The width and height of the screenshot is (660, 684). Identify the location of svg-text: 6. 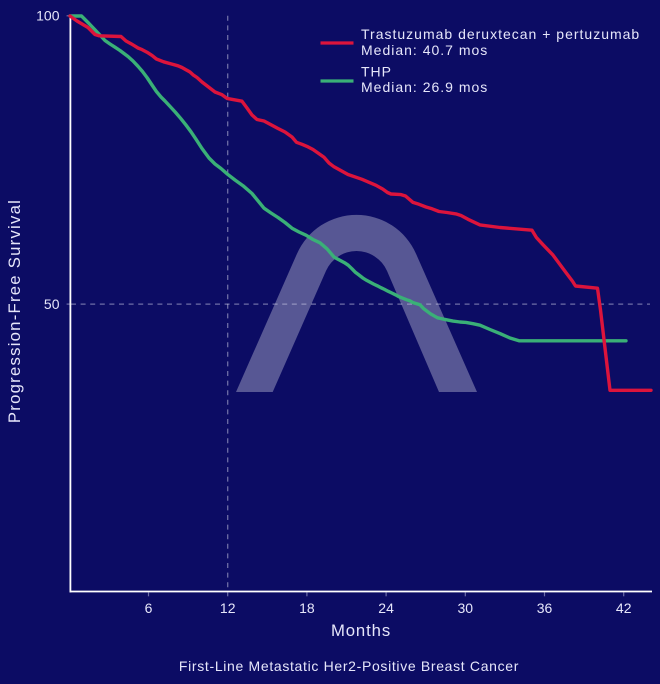
(149, 608).